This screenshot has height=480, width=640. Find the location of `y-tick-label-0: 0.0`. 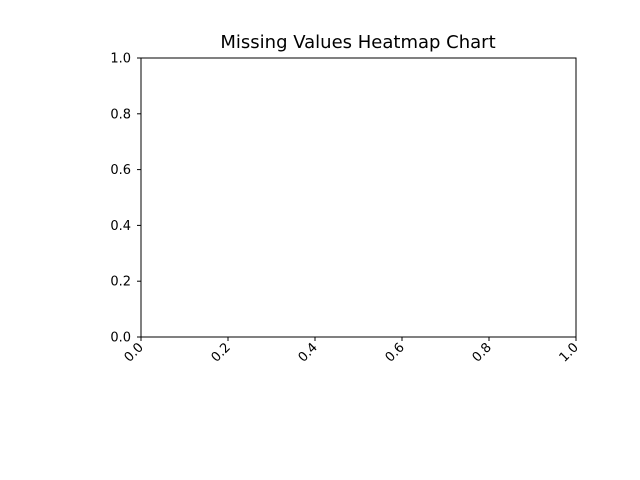

y-tick-label-0: 0.0 is located at coordinates (120, 338).